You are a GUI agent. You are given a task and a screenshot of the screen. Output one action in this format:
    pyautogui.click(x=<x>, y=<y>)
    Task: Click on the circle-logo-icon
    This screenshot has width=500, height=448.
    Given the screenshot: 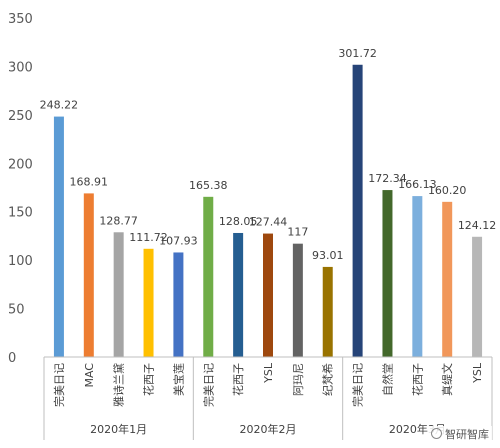 What is the action you would take?
    pyautogui.click(x=436, y=433)
    